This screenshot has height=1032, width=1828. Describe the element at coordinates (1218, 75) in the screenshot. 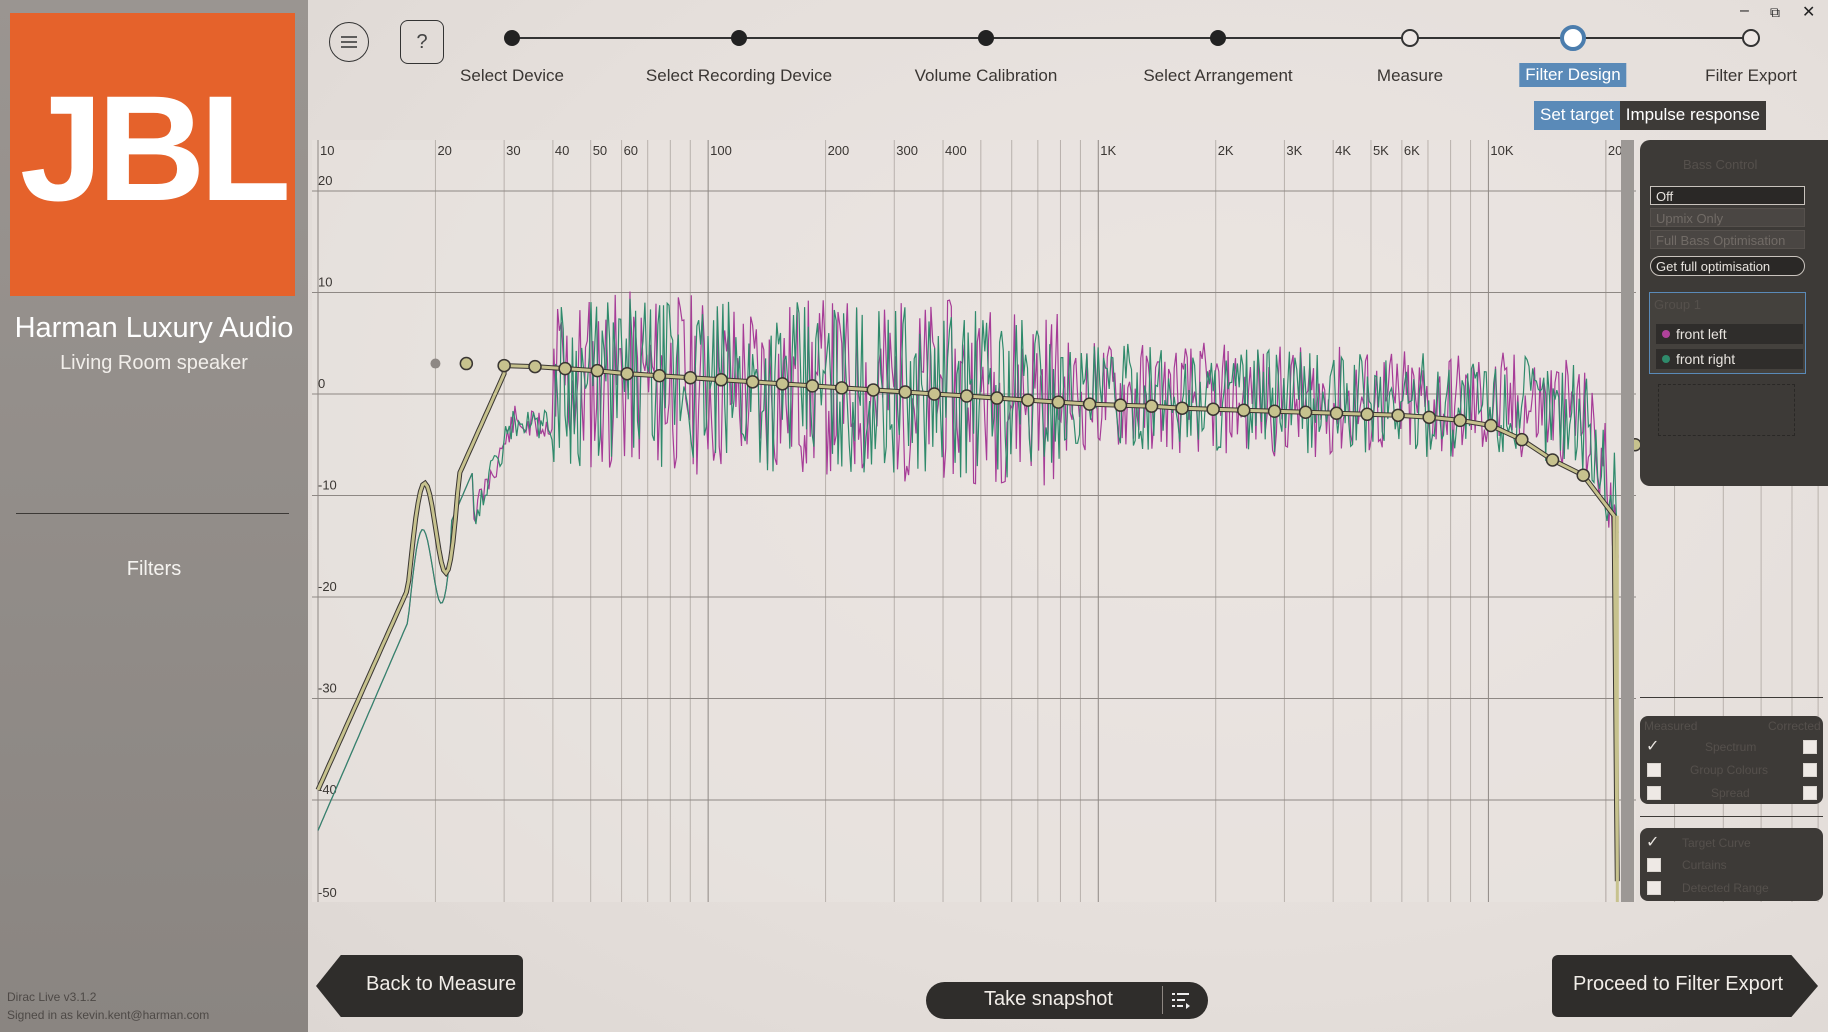

I see `step-label-3: Select Arrangement` at that location.